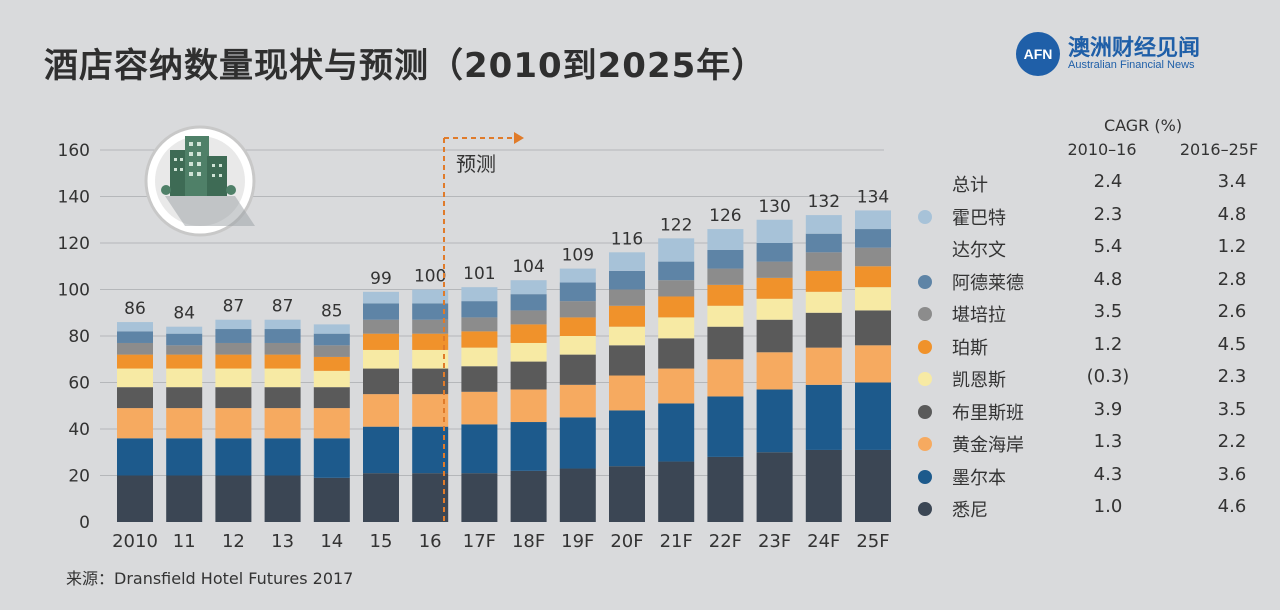 The image size is (1280, 610). What do you see at coordinates (528, 541) in the screenshot?
I see `x-tick-label: 18F` at bounding box center [528, 541].